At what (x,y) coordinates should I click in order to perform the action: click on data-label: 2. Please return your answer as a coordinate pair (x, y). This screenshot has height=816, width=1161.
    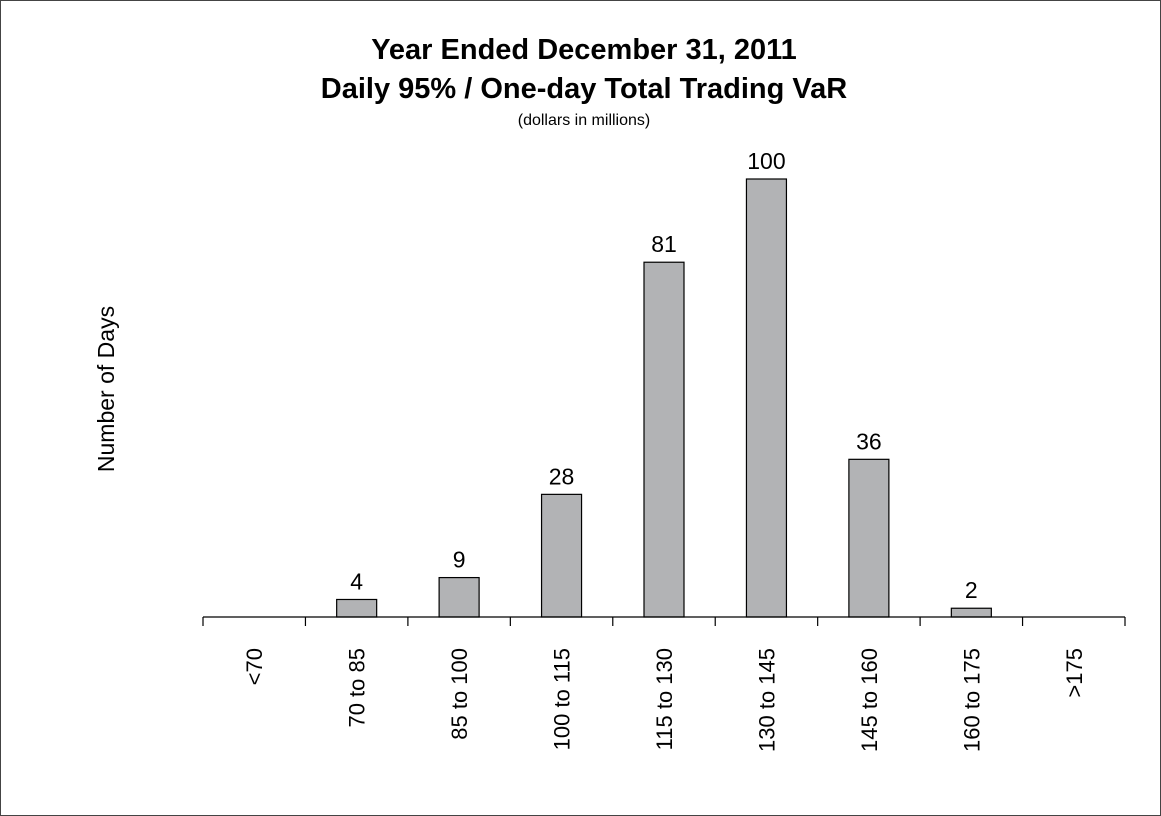
    Looking at the image, I should click on (971, 590).